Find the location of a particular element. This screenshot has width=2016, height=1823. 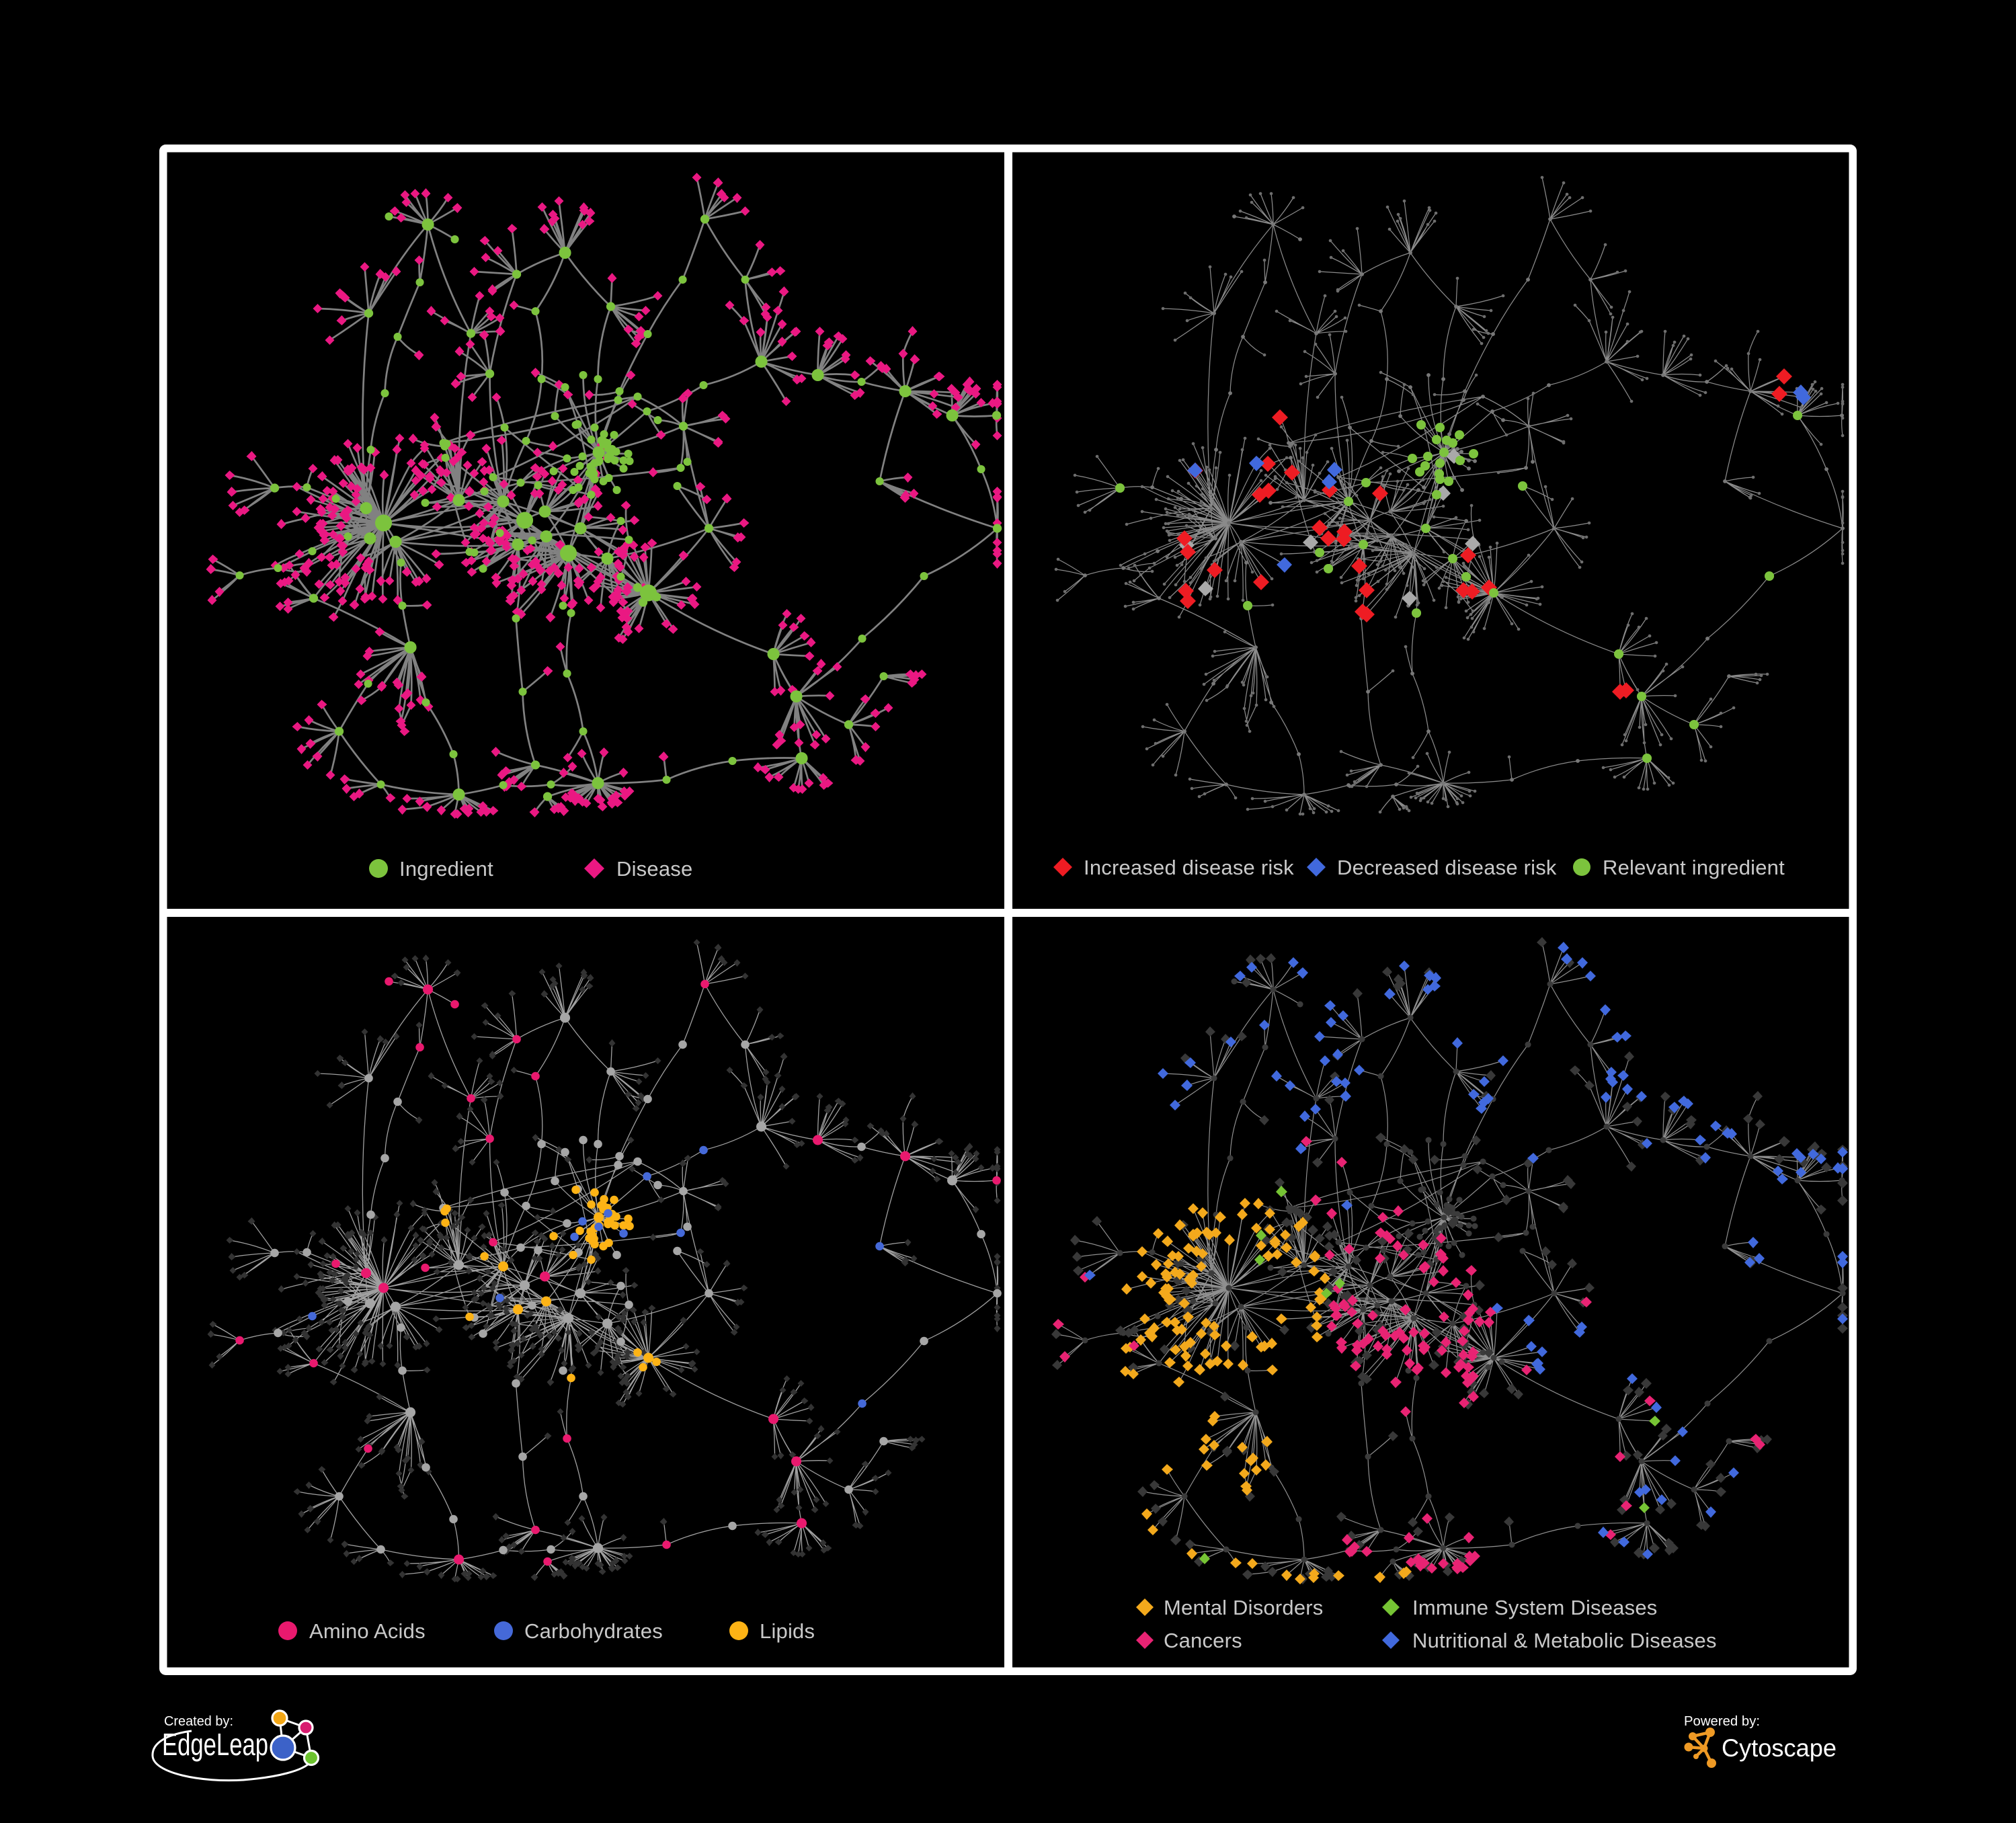

svg-text: Increased disease risk is located at coordinates (1189, 868).